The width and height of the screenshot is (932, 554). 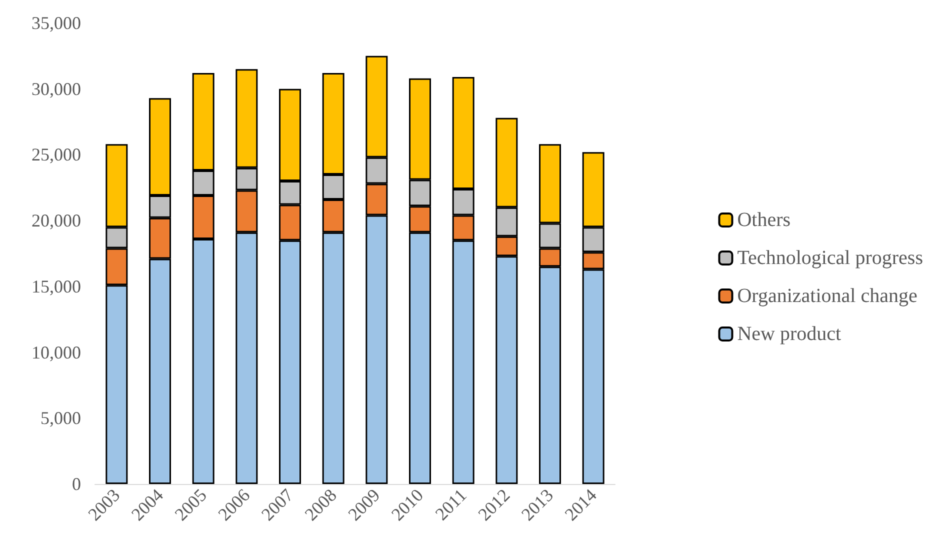 What do you see at coordinates (76, 484) in the screenshot?
I see `y-tick-label: 0` at bounding box center [76, 484].